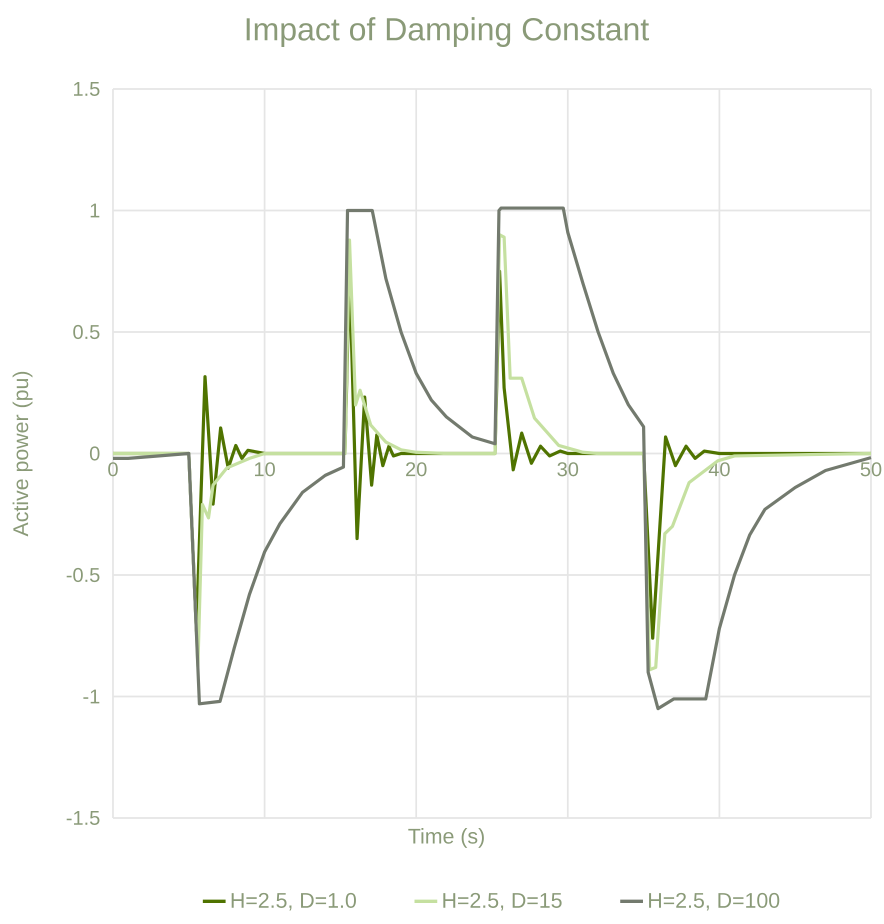 The image size is (884, 924). Describe the element at coordinates (446, 838) in the screenshot. I see `x-axis-title: Time (s)` at that location.